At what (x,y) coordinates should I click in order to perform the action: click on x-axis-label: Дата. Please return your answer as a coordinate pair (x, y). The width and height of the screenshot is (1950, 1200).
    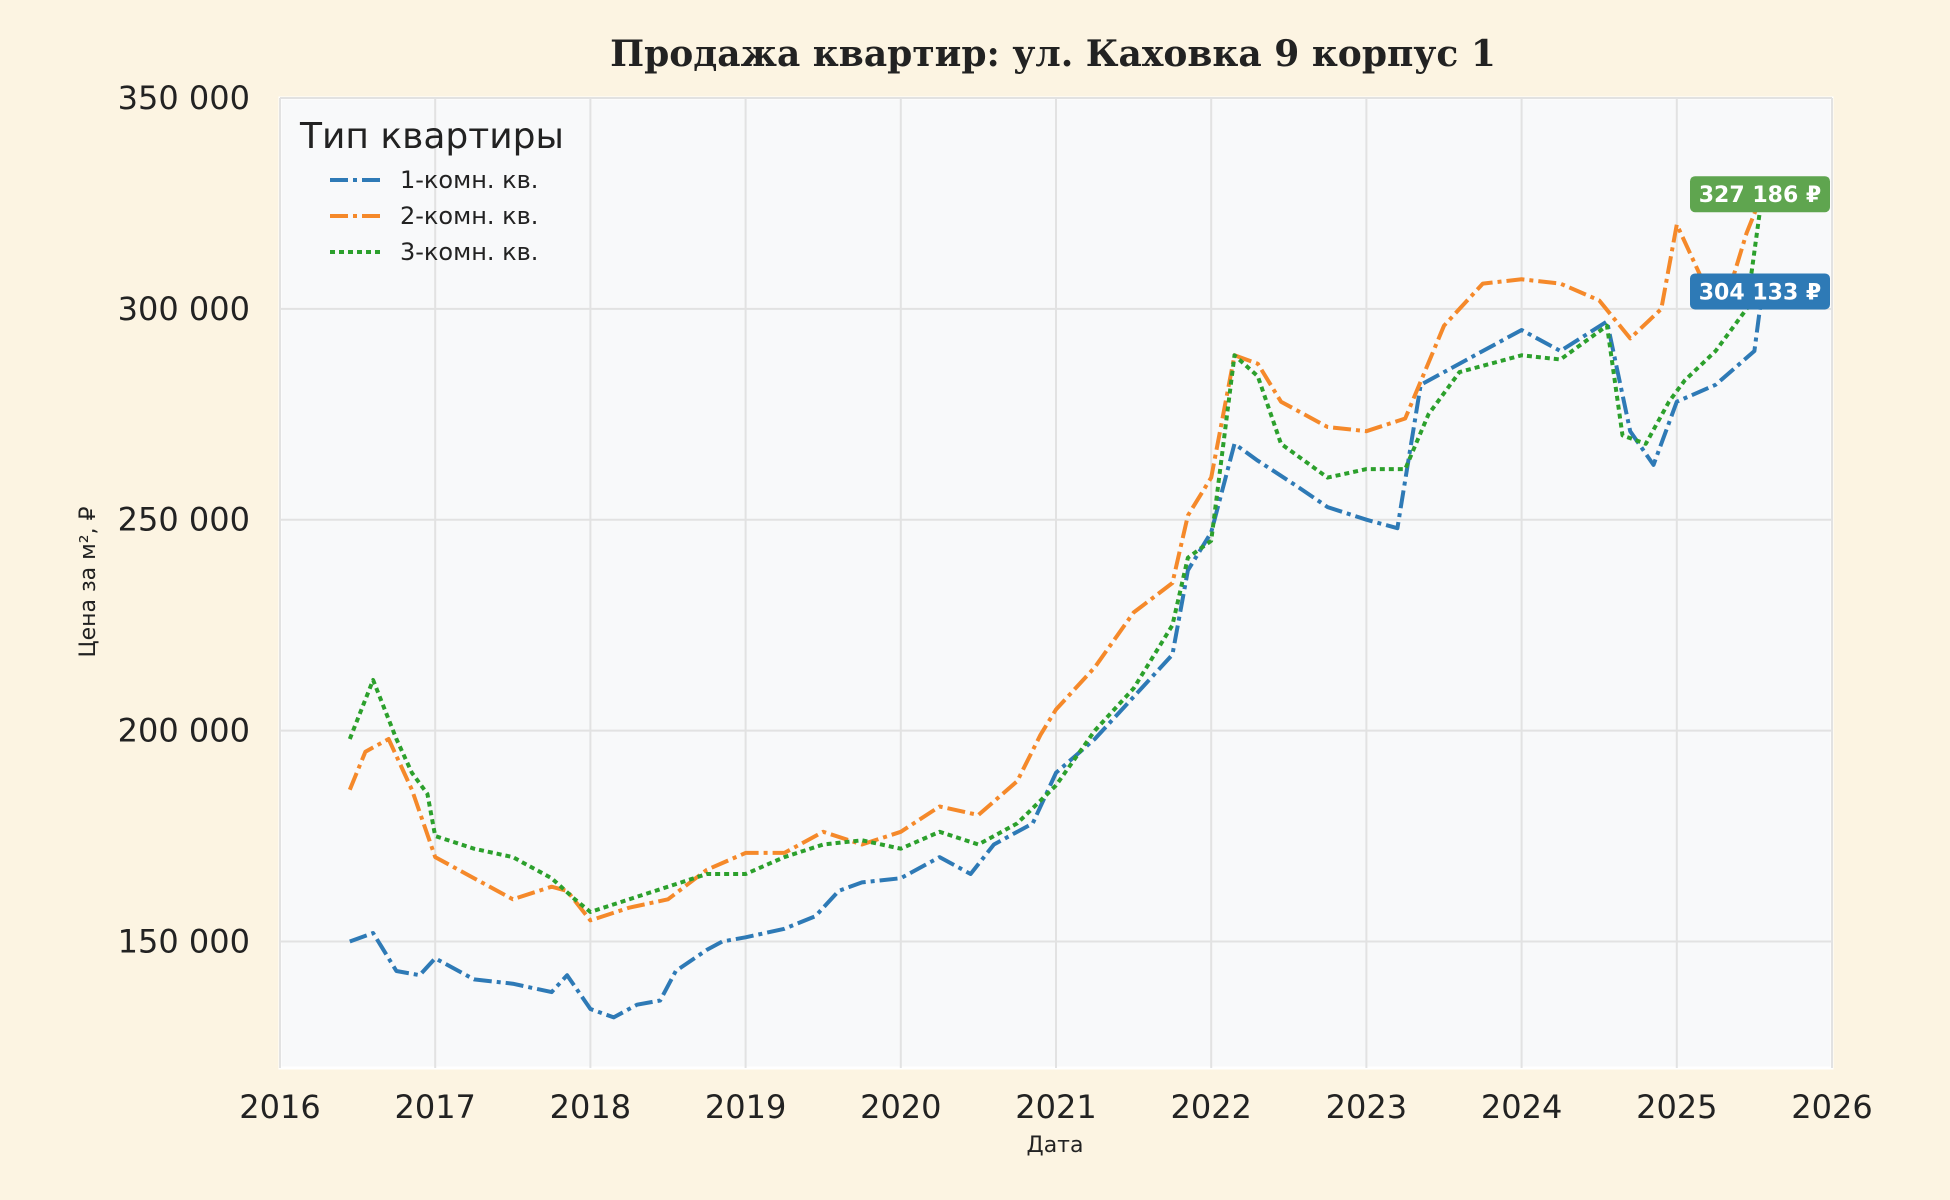
    Looking at the image, I should click on (1055, 1145).